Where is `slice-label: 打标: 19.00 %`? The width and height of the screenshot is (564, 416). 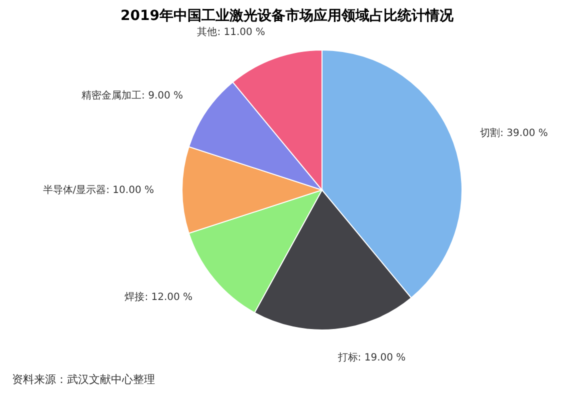 slice-label: 打标: 19.00 % is located at coordinates (371, 357).